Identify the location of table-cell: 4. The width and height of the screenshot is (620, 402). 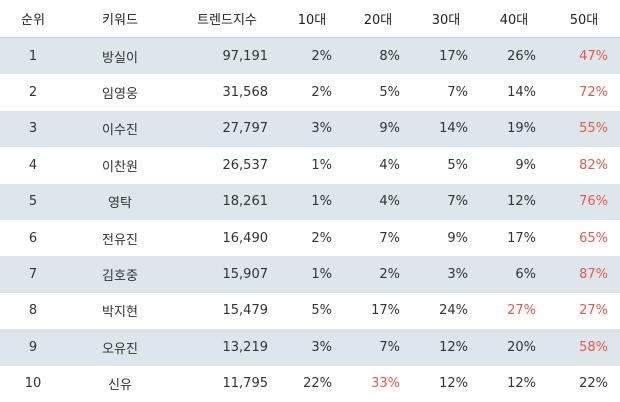
(33, 165).